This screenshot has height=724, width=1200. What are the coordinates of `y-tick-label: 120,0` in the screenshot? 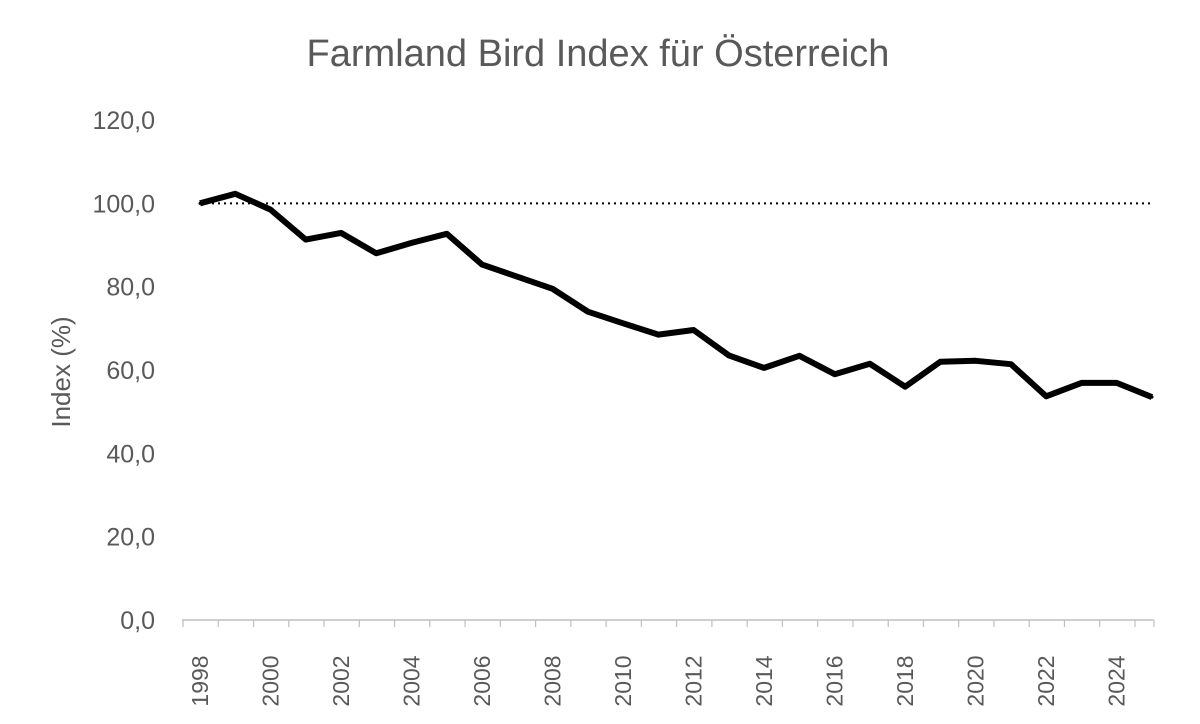 It's located at (123, 121).